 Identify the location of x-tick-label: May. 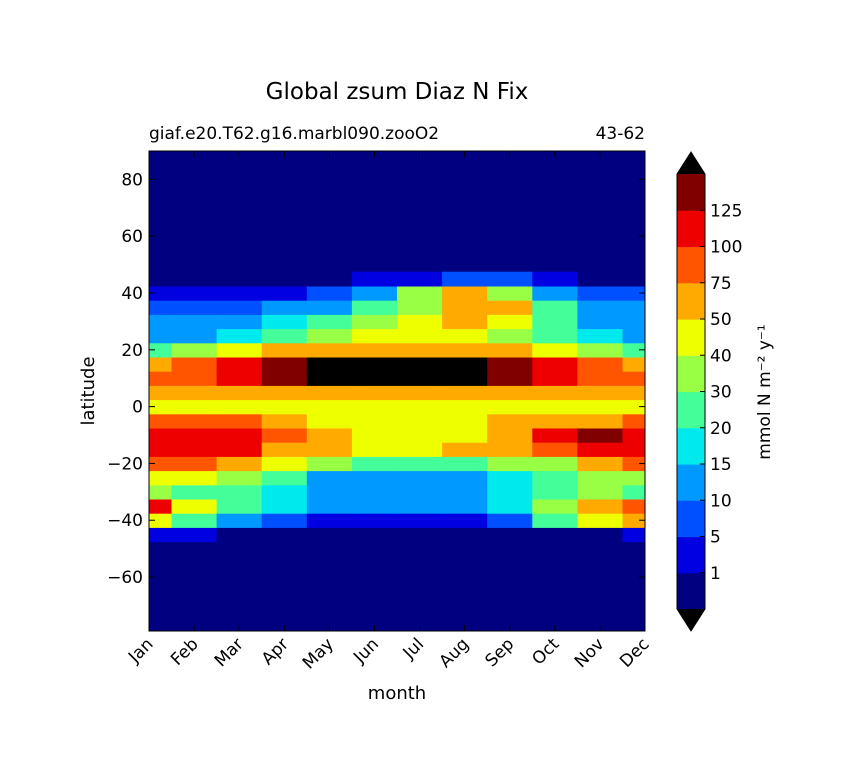
(318, 653).